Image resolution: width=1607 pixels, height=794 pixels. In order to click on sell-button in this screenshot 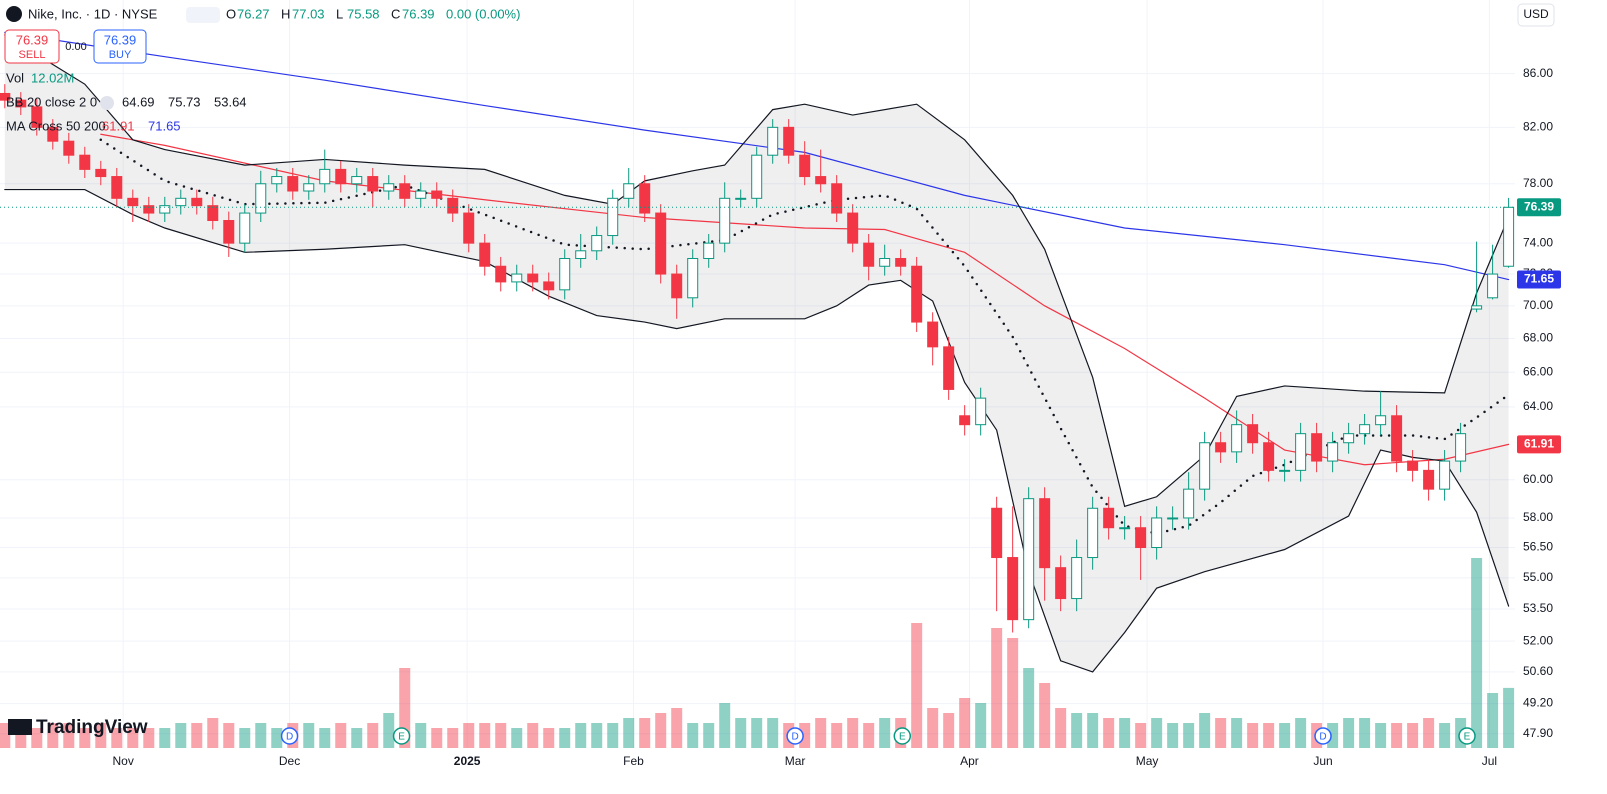, I will do `click(32, 46)`.